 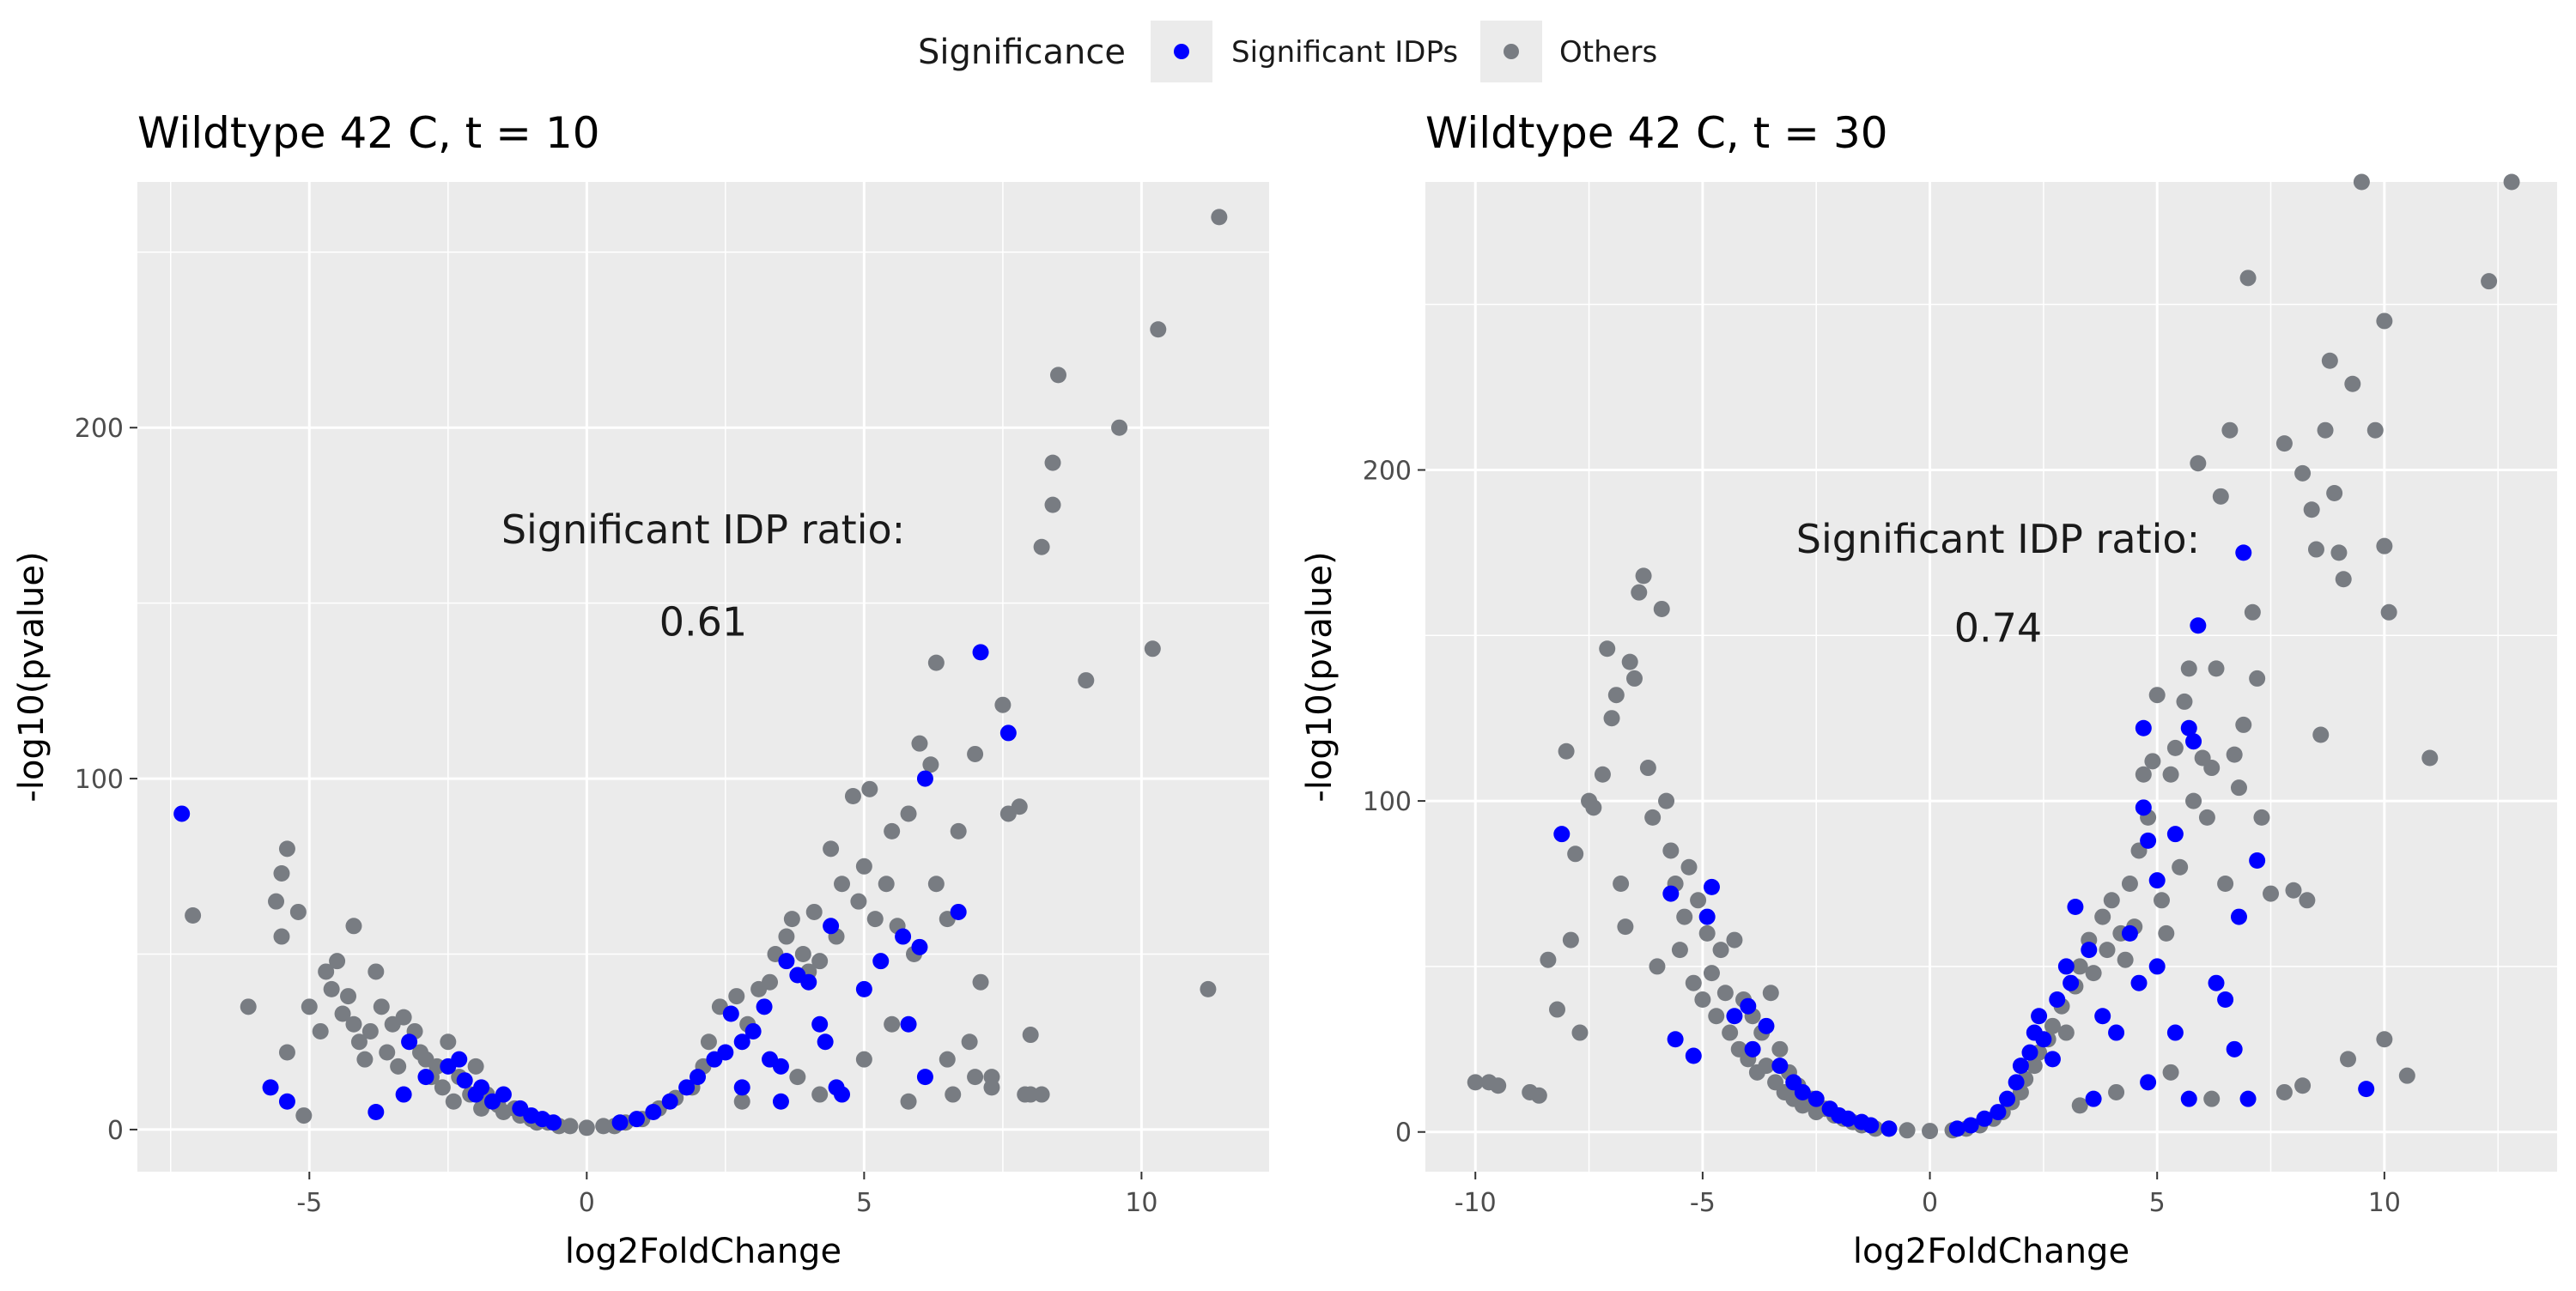 What do you see at coordinates (368, 133) in the screenshot?
I see `panel-title: Wildtype 42 C, t = 10` at bounding box center [368, 133].